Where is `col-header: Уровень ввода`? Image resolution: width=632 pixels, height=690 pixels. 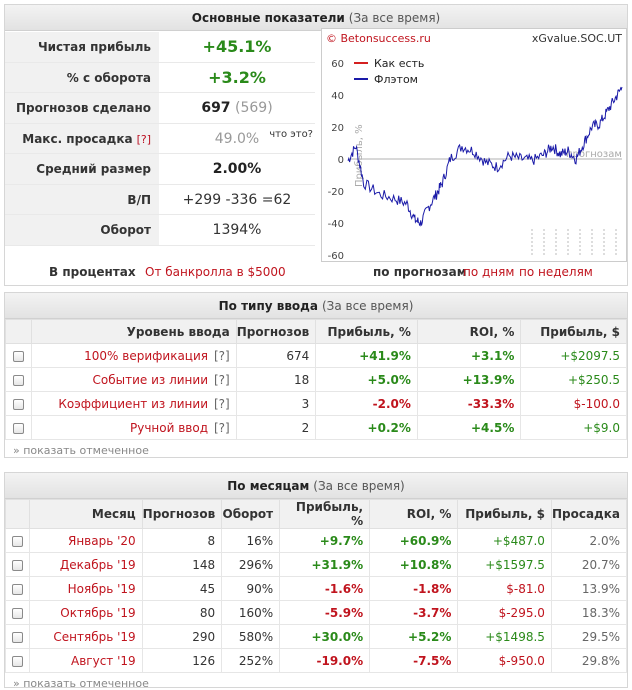
col-header: Уровень ввода is located at coordinates (133, 331).